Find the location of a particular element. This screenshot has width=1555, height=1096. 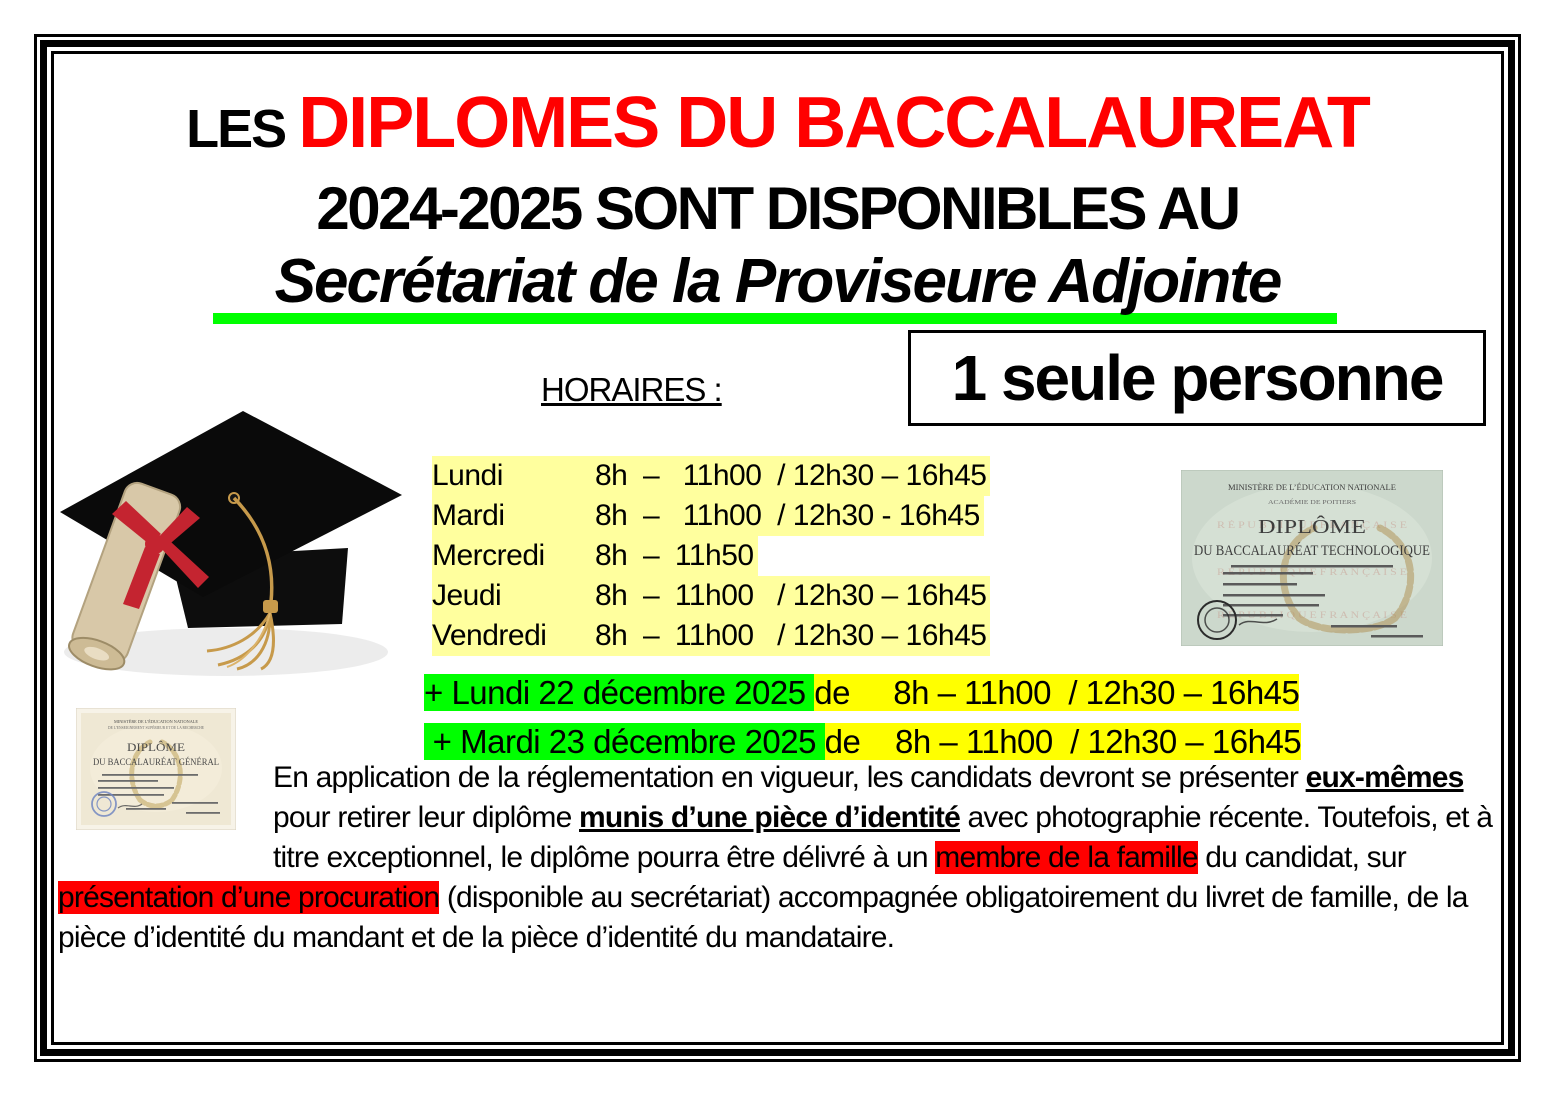

title-line-2: 2024-2025 SONT DISPONIBLES AU is located at coordinates (778, 208).